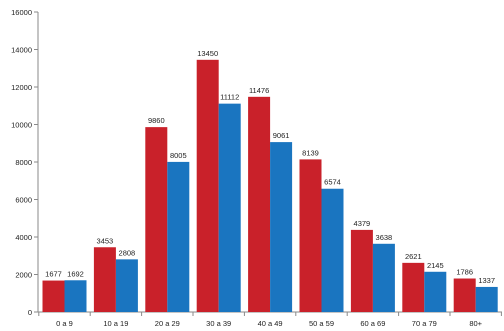 The width and height of the screenshot is (504, 331). I want to click on x-tick-label: 10 a 19, so click(115, 322).